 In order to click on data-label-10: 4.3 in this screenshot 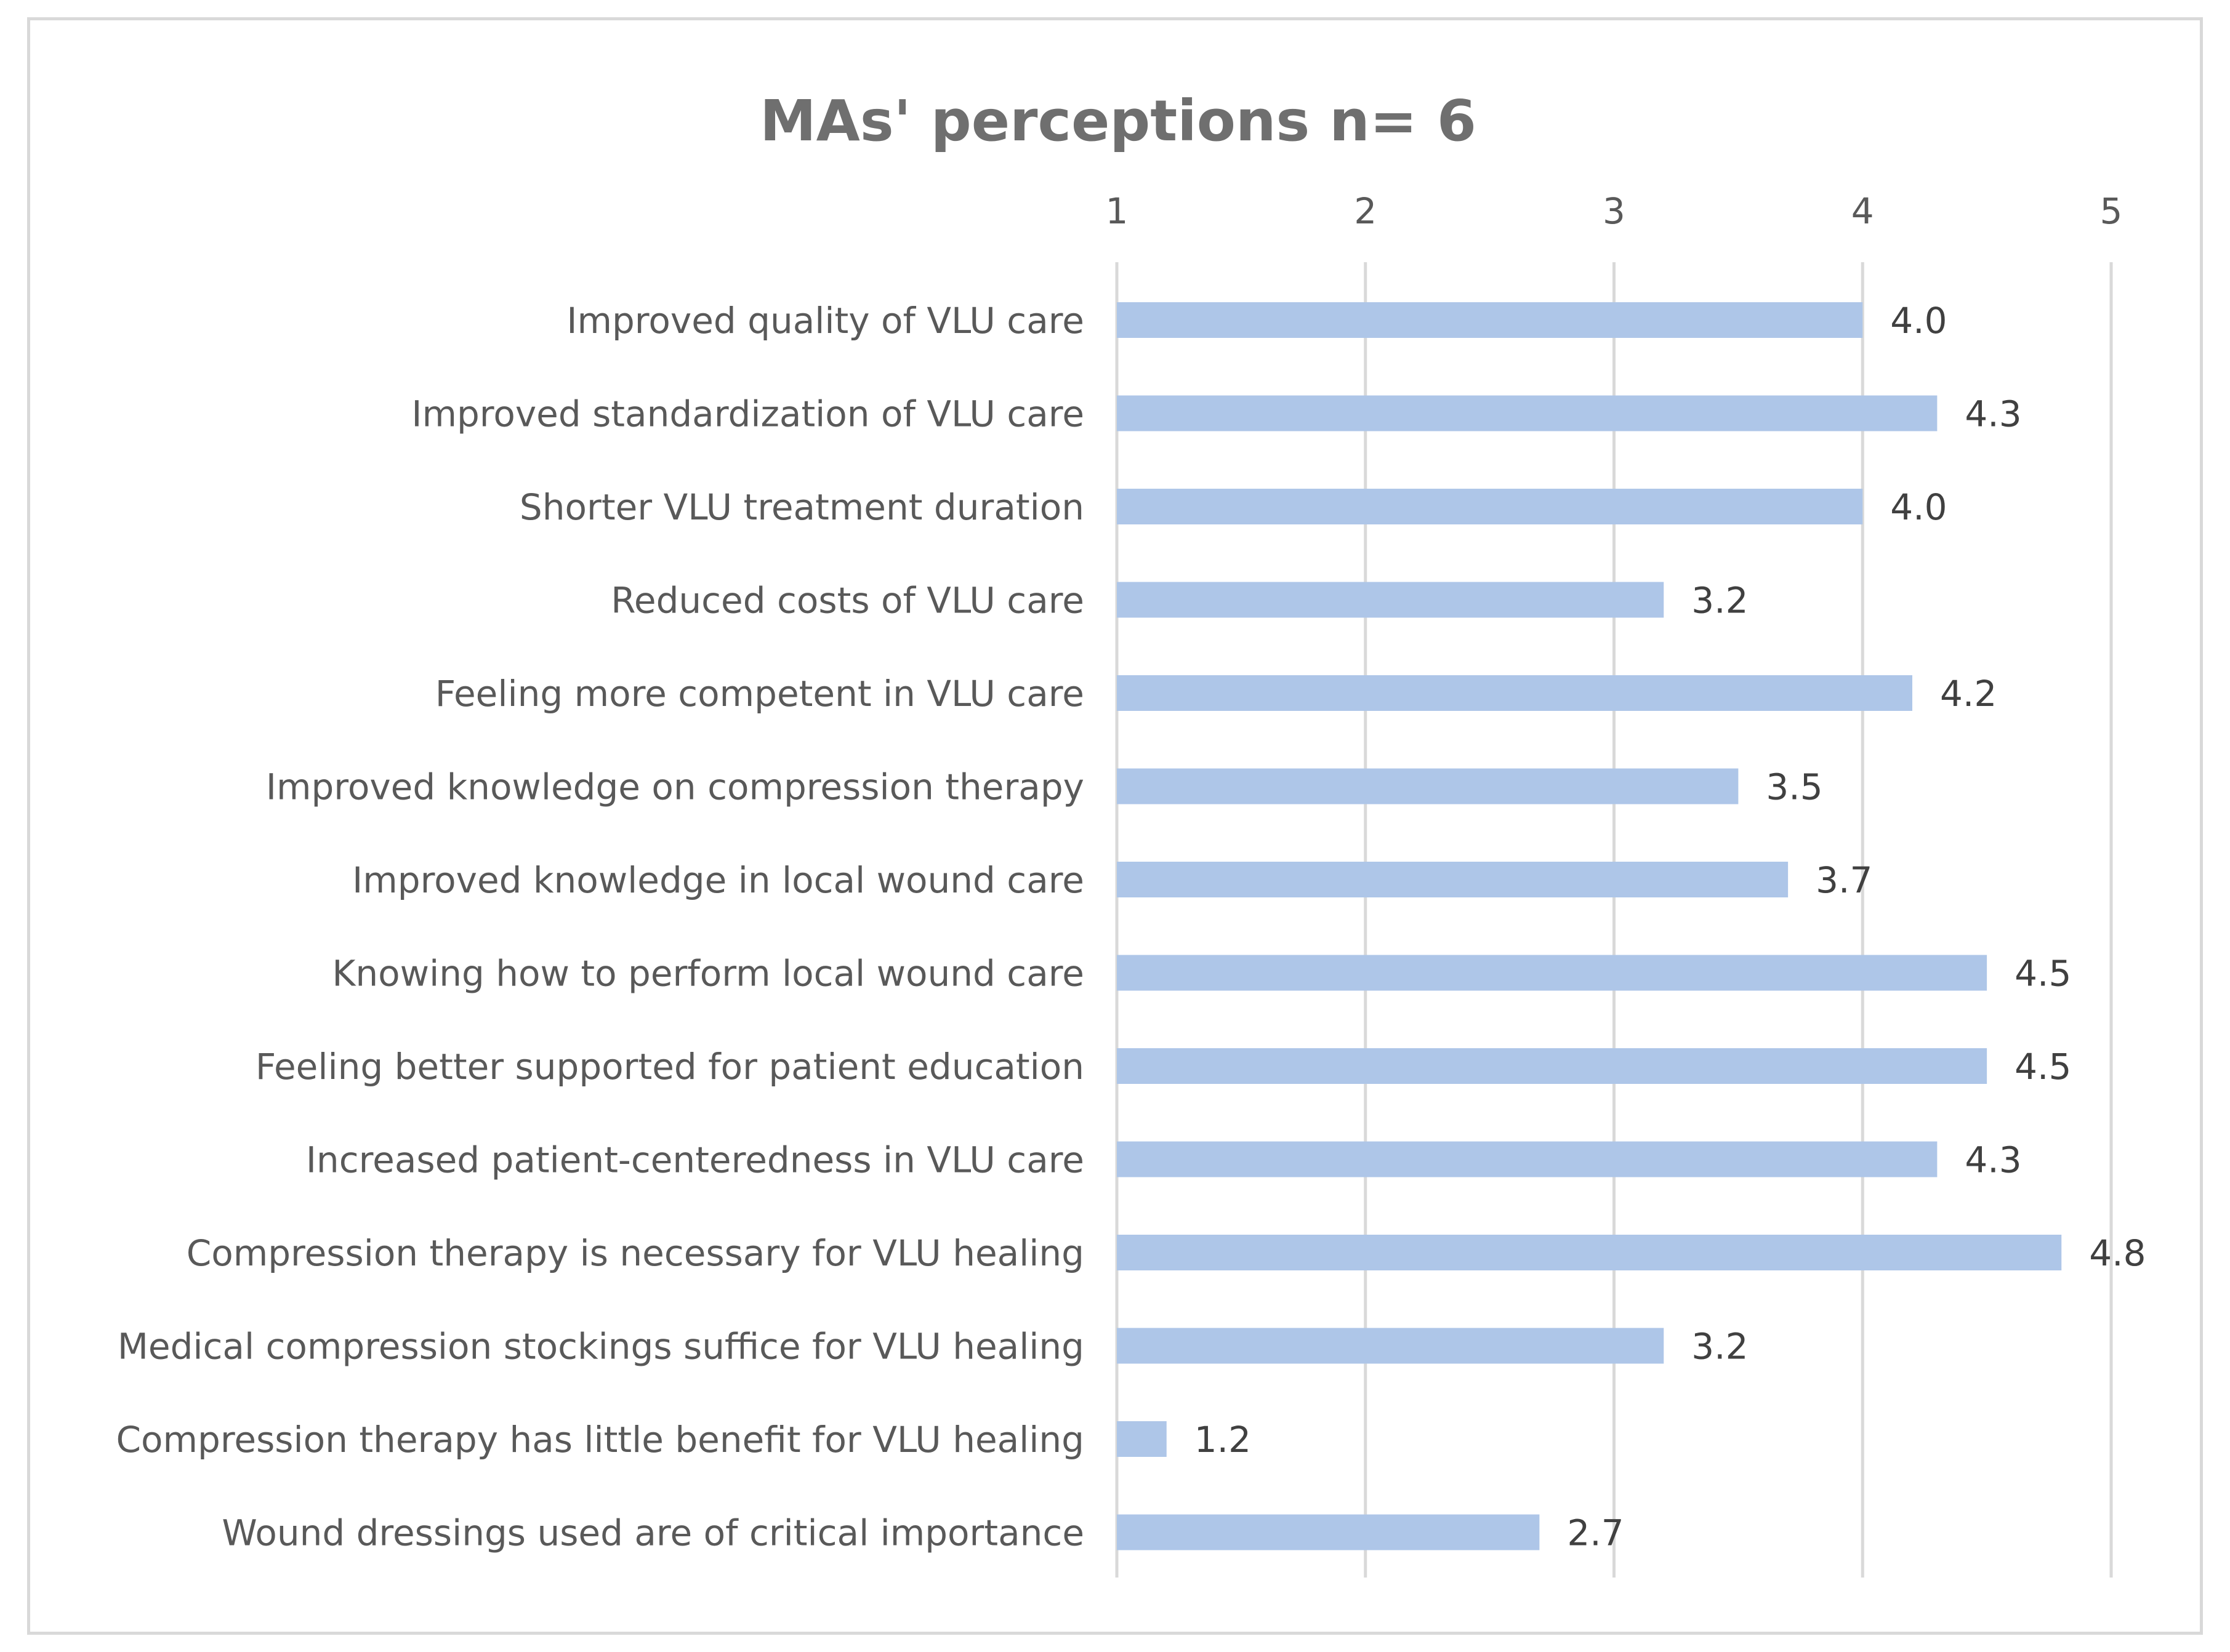, I will do `click(1993, 1160)`.